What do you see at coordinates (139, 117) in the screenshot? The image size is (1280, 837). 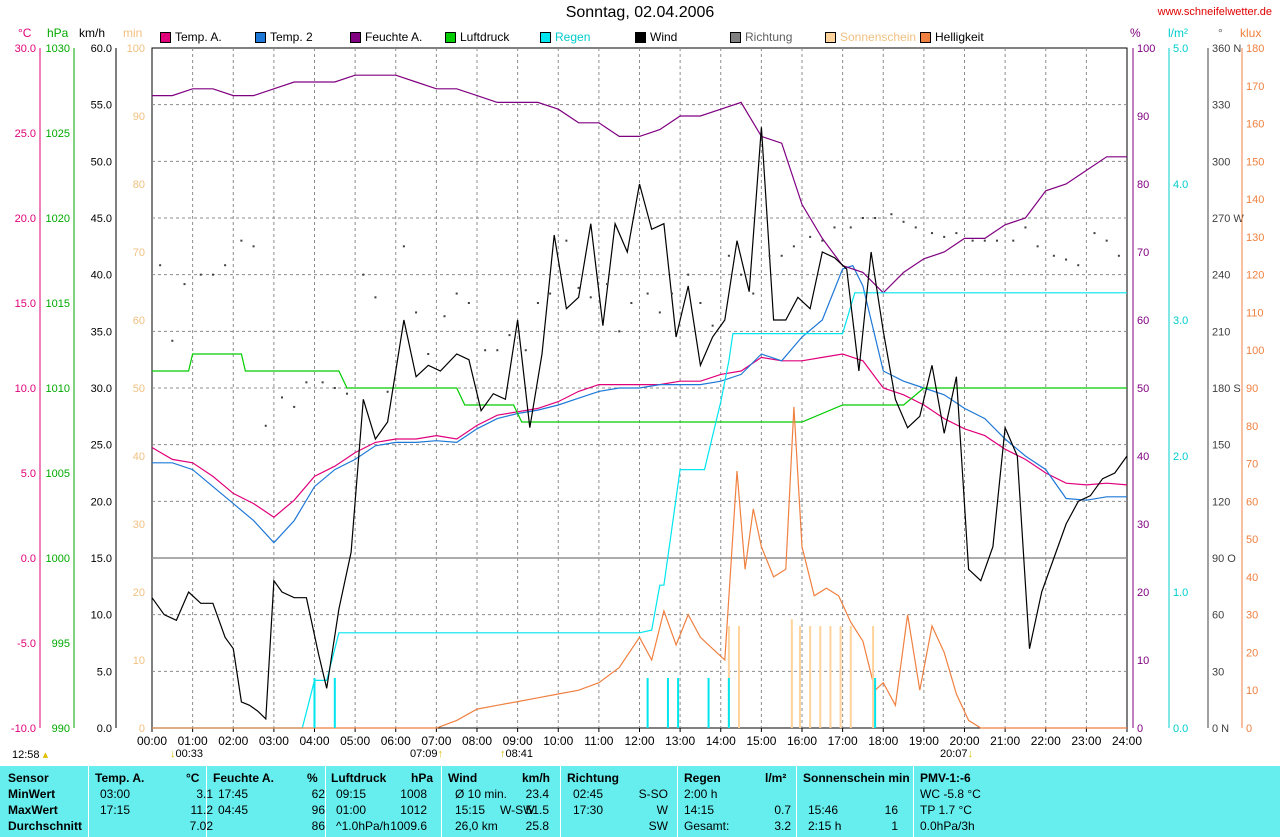 I see `y-tick-label-sun: 90` at bounding box center [139, 117].